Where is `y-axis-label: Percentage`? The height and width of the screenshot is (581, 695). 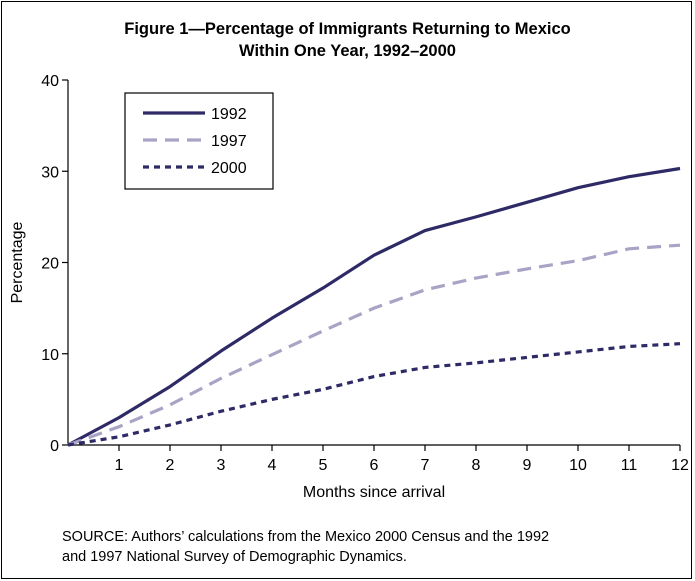
y-axis-label: Percentage is located at coordinates (17, 262).